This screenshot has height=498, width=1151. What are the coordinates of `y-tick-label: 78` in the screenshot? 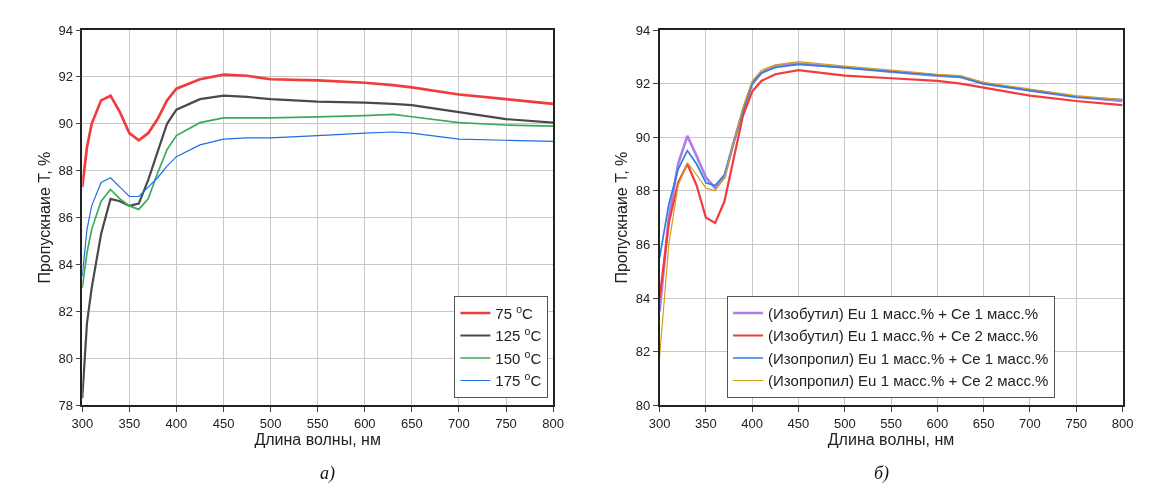 It's located at (65, 405).